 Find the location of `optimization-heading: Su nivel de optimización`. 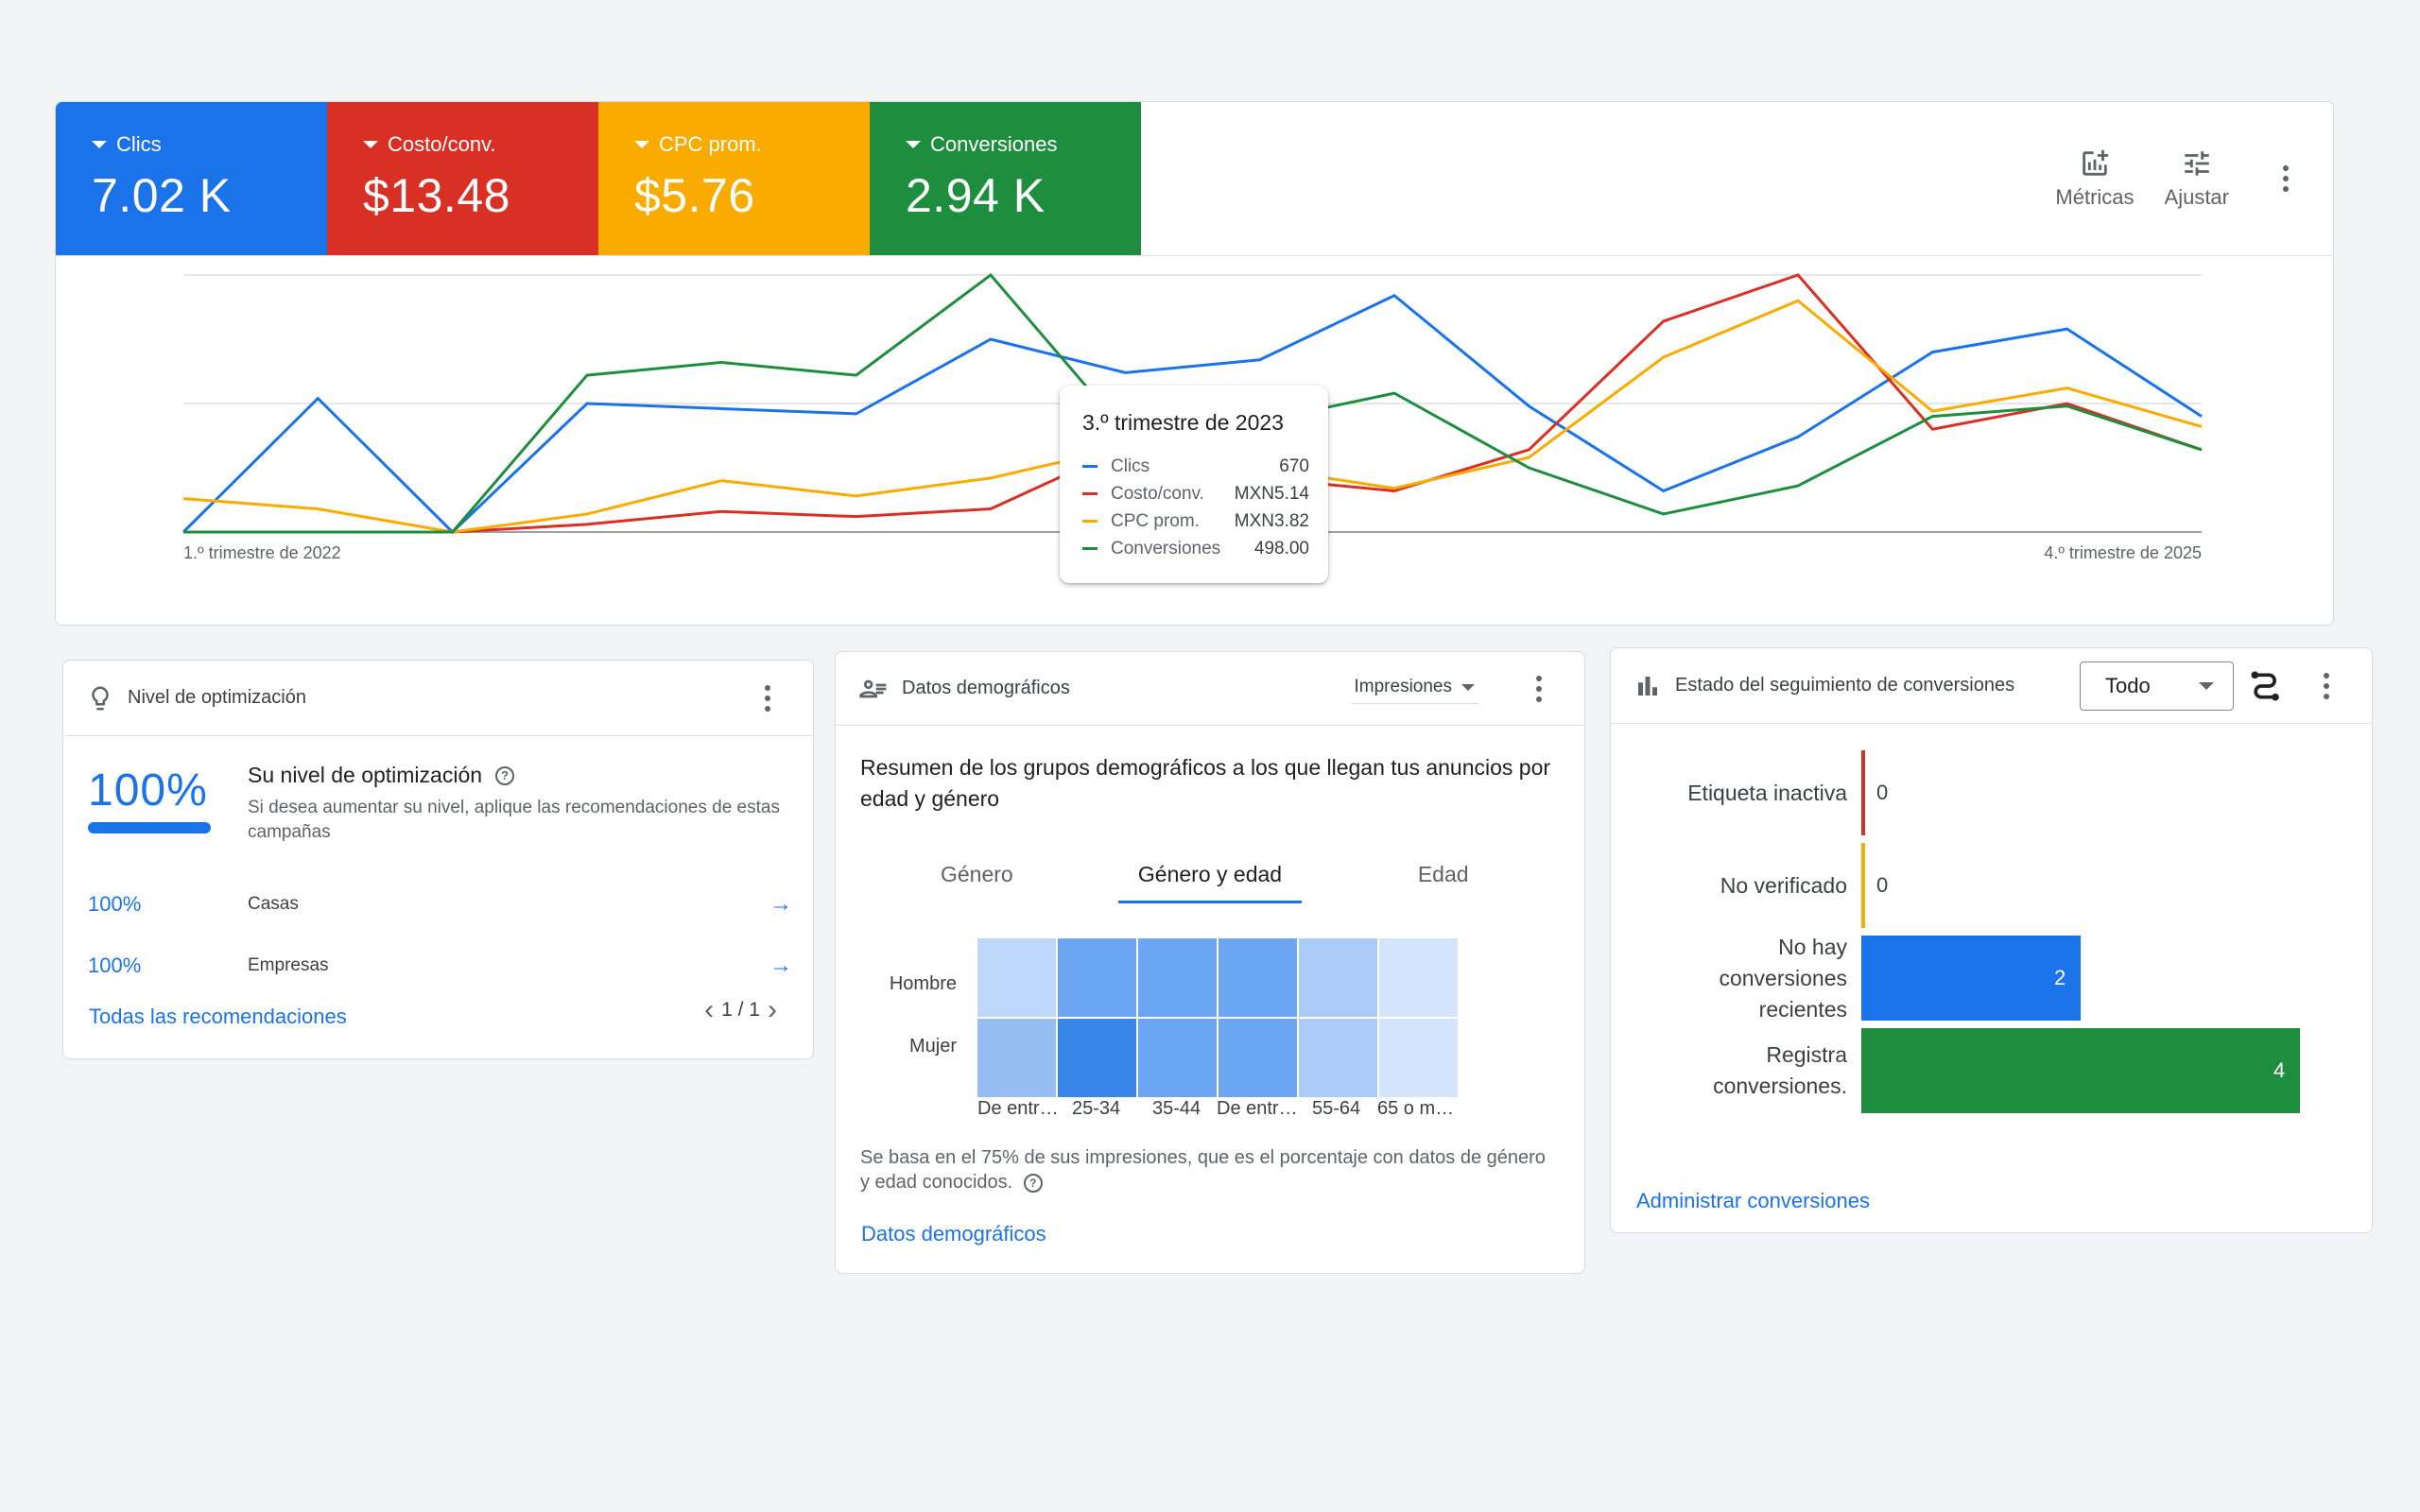

optimization-heading: Su nivel de optimización is located at coordinates (366, 775).